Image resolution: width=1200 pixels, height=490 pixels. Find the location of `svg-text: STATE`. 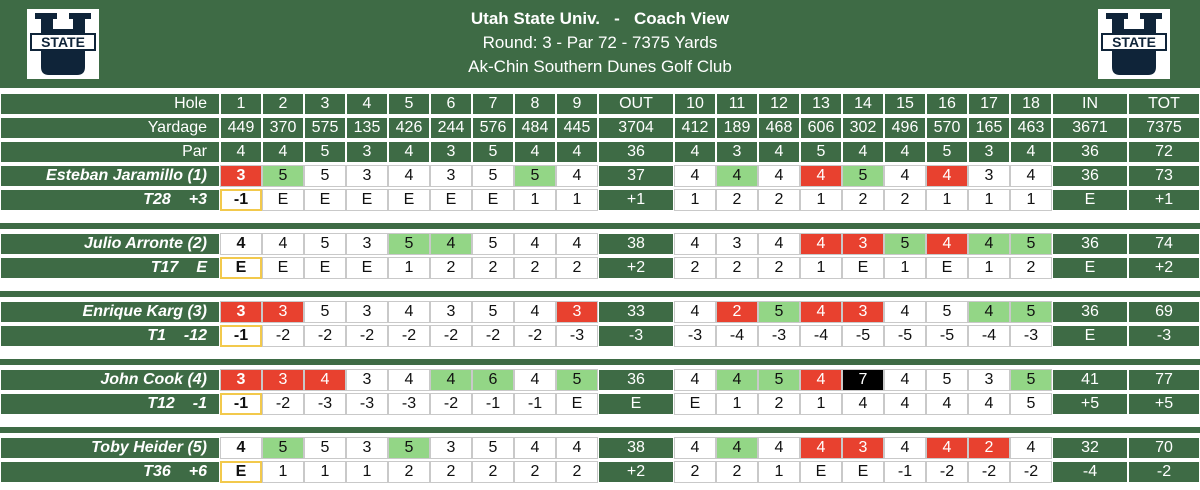

svg-text: STATE is located at coordinates (1134, 42).